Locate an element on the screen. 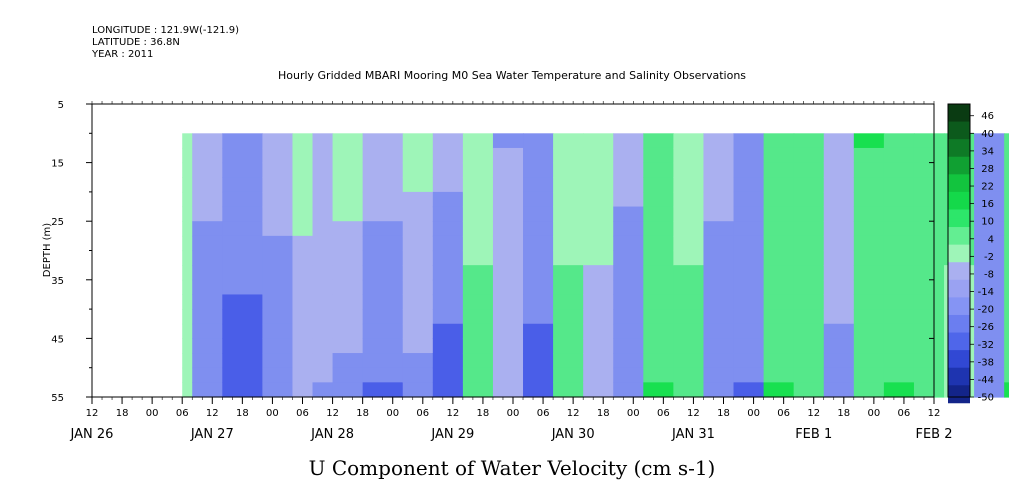 The height and width of the screenshot is (504, 1009). latitude-label: LATITUDE : 36.8N is located at coordinates (136, 42).